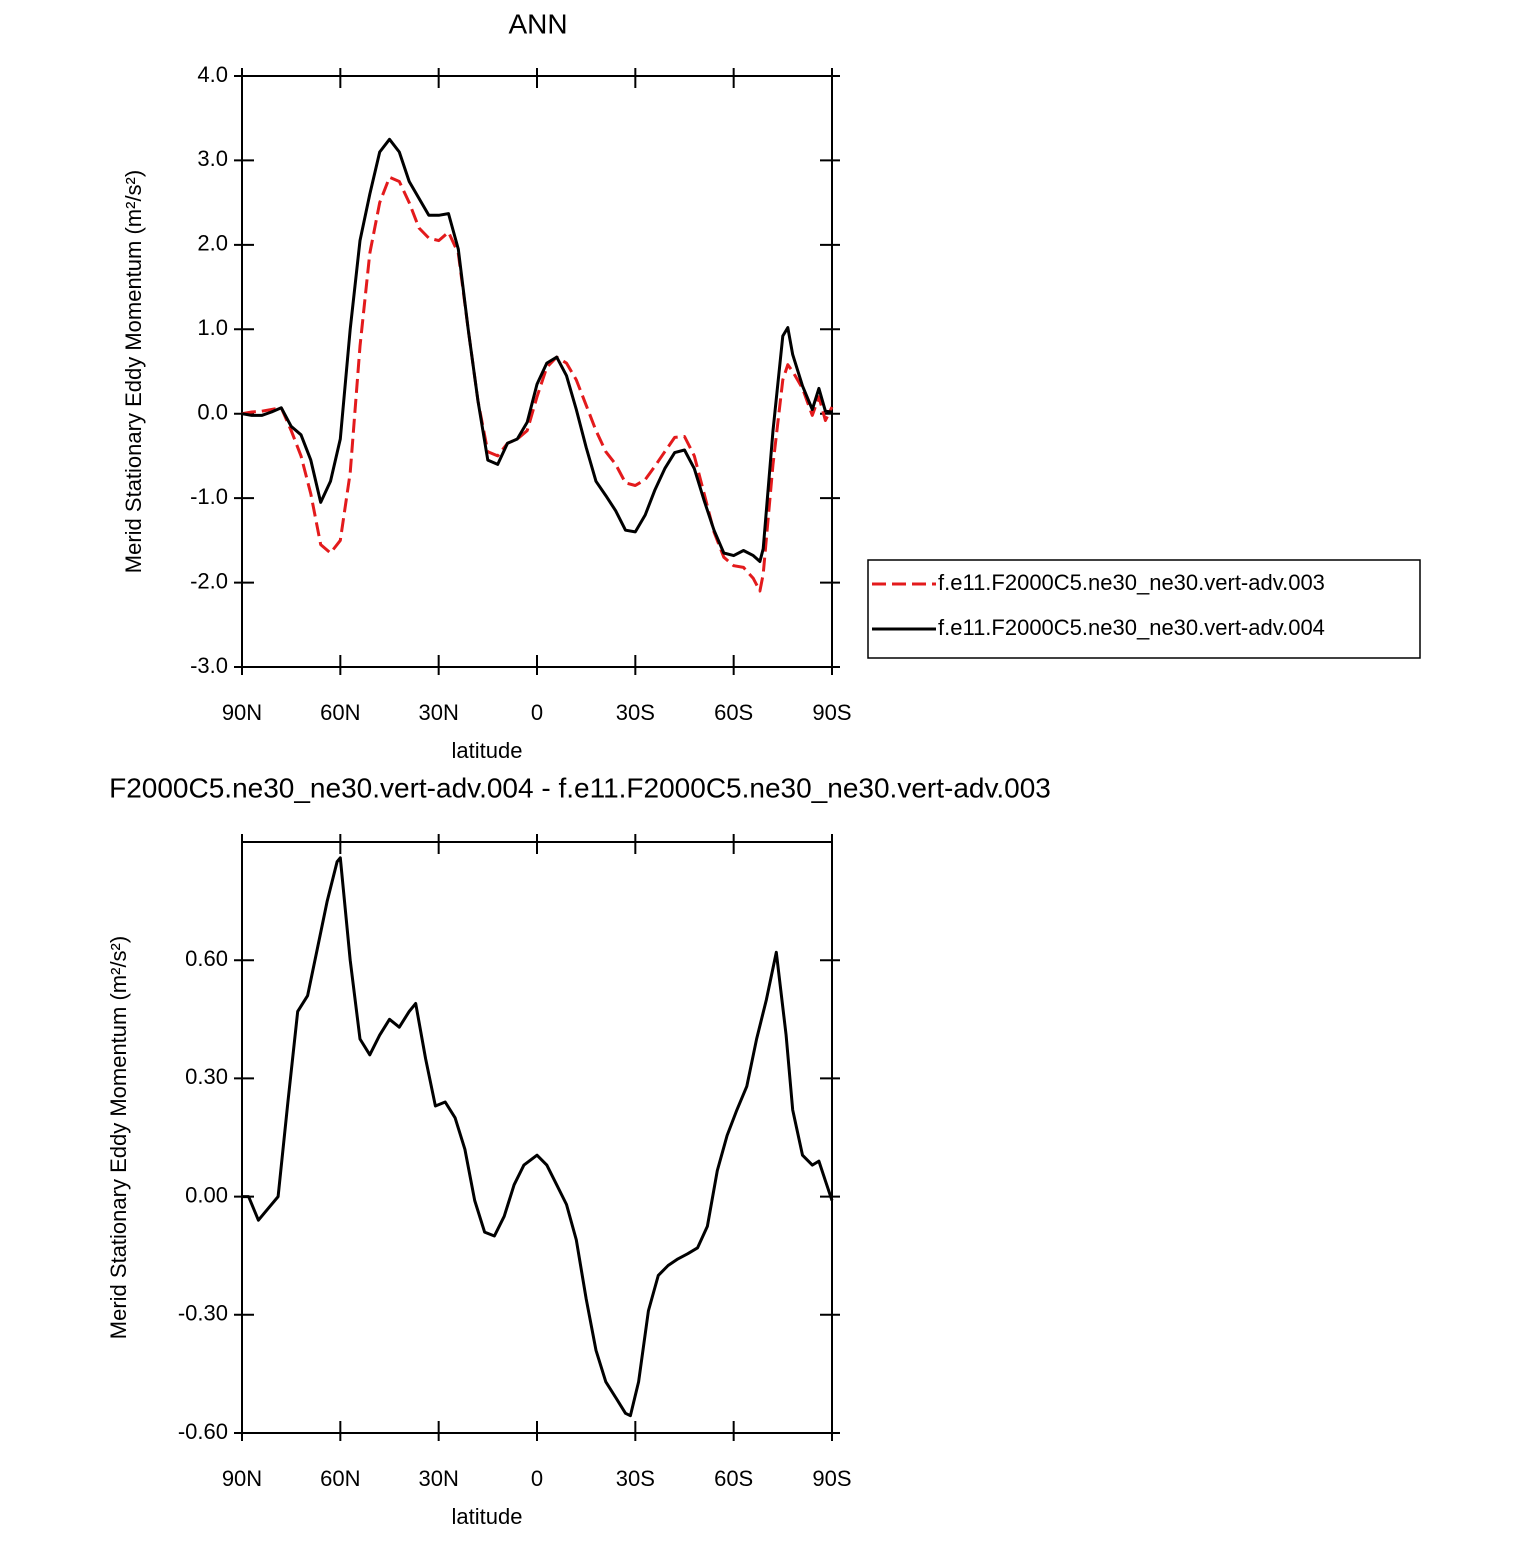  I want to click on y-tick-label: 1.0, so click(212, 327).